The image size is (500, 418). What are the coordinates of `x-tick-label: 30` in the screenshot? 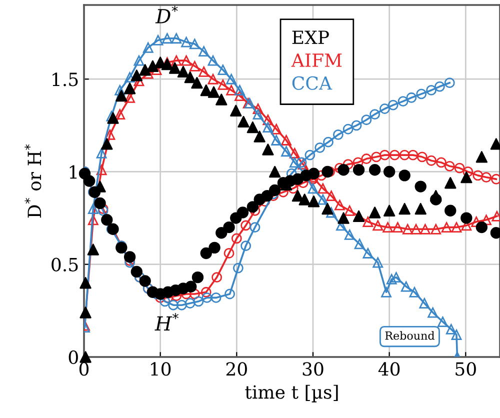 It's located at (313, 369).